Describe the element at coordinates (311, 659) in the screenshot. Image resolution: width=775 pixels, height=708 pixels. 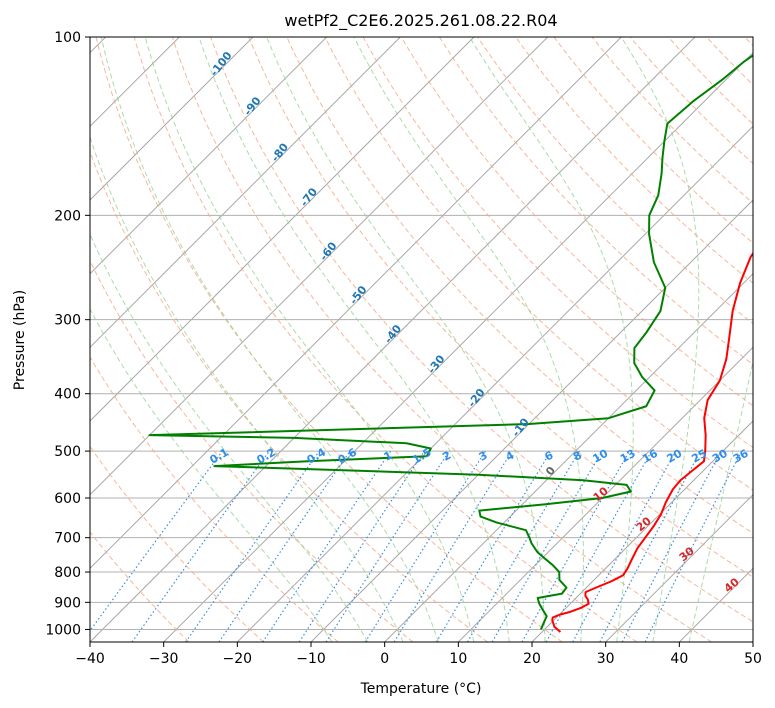
I see `x-tick-label: −10` at that location.